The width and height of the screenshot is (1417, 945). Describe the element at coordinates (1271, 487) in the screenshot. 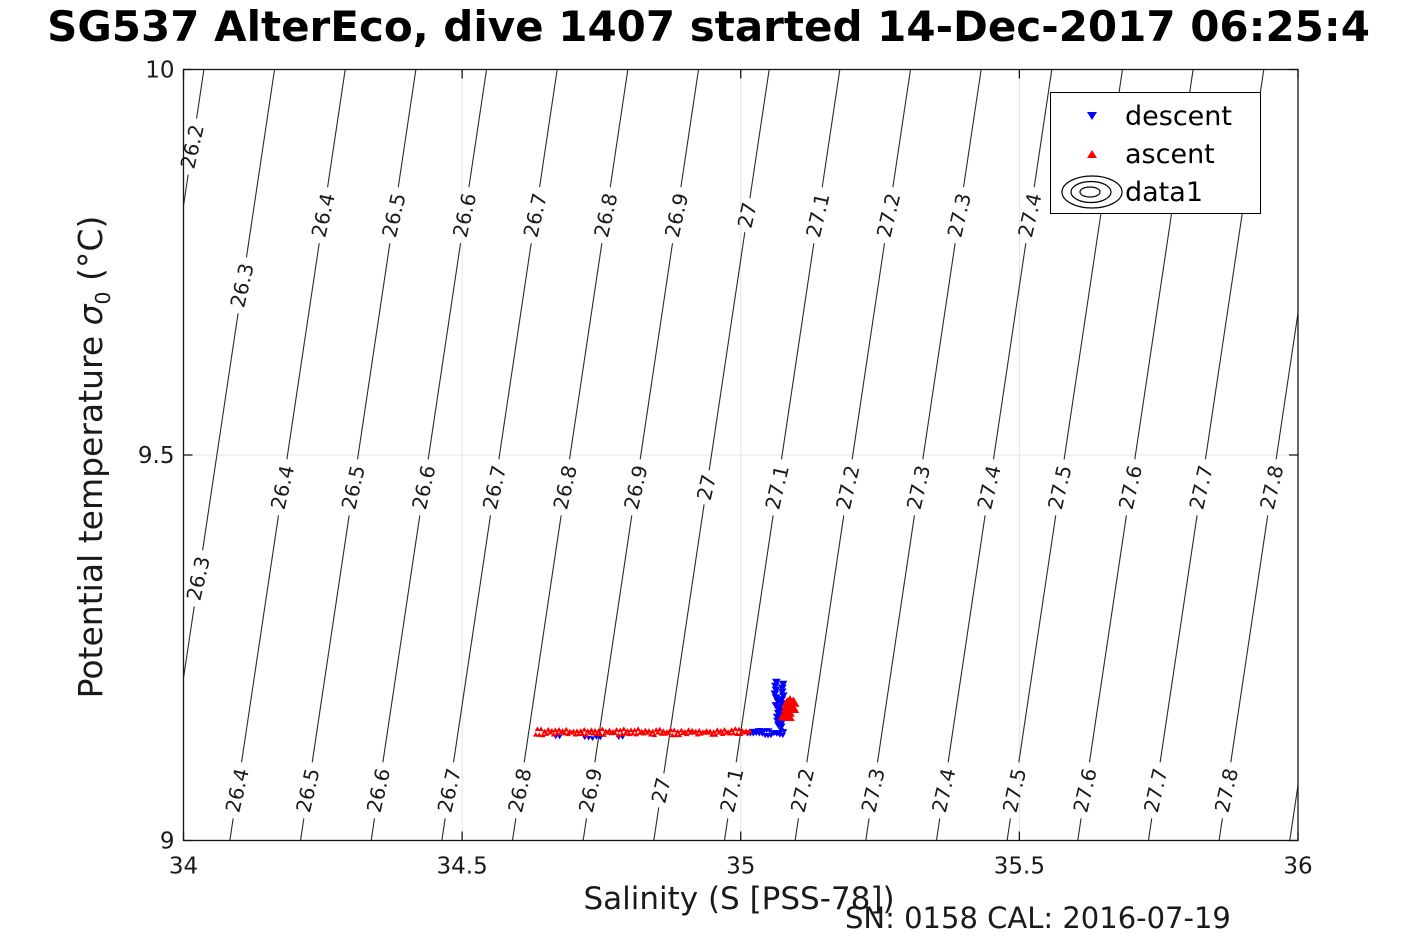

I see `contour-label: 27.8` at that location.